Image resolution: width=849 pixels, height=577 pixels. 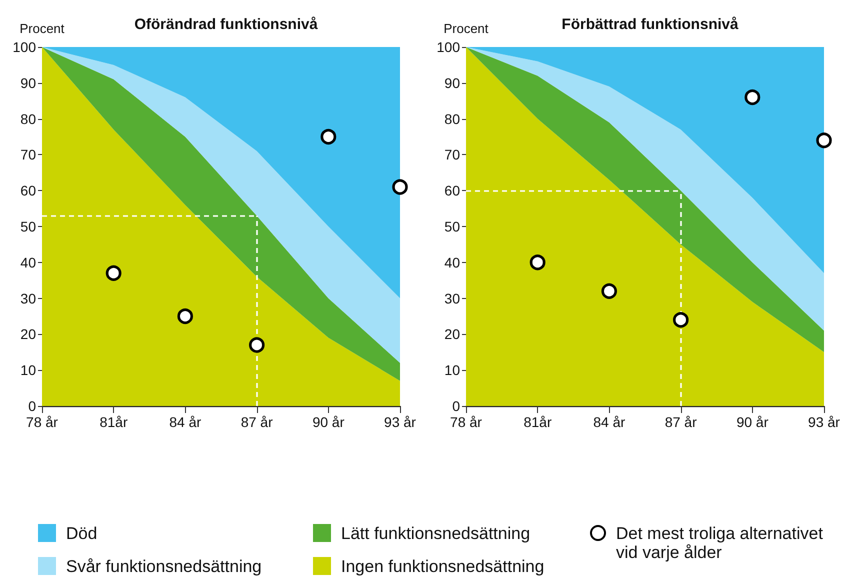 I want to click on legend-label: Lätt funktionsnedsättning, so click(x=435, y=533).